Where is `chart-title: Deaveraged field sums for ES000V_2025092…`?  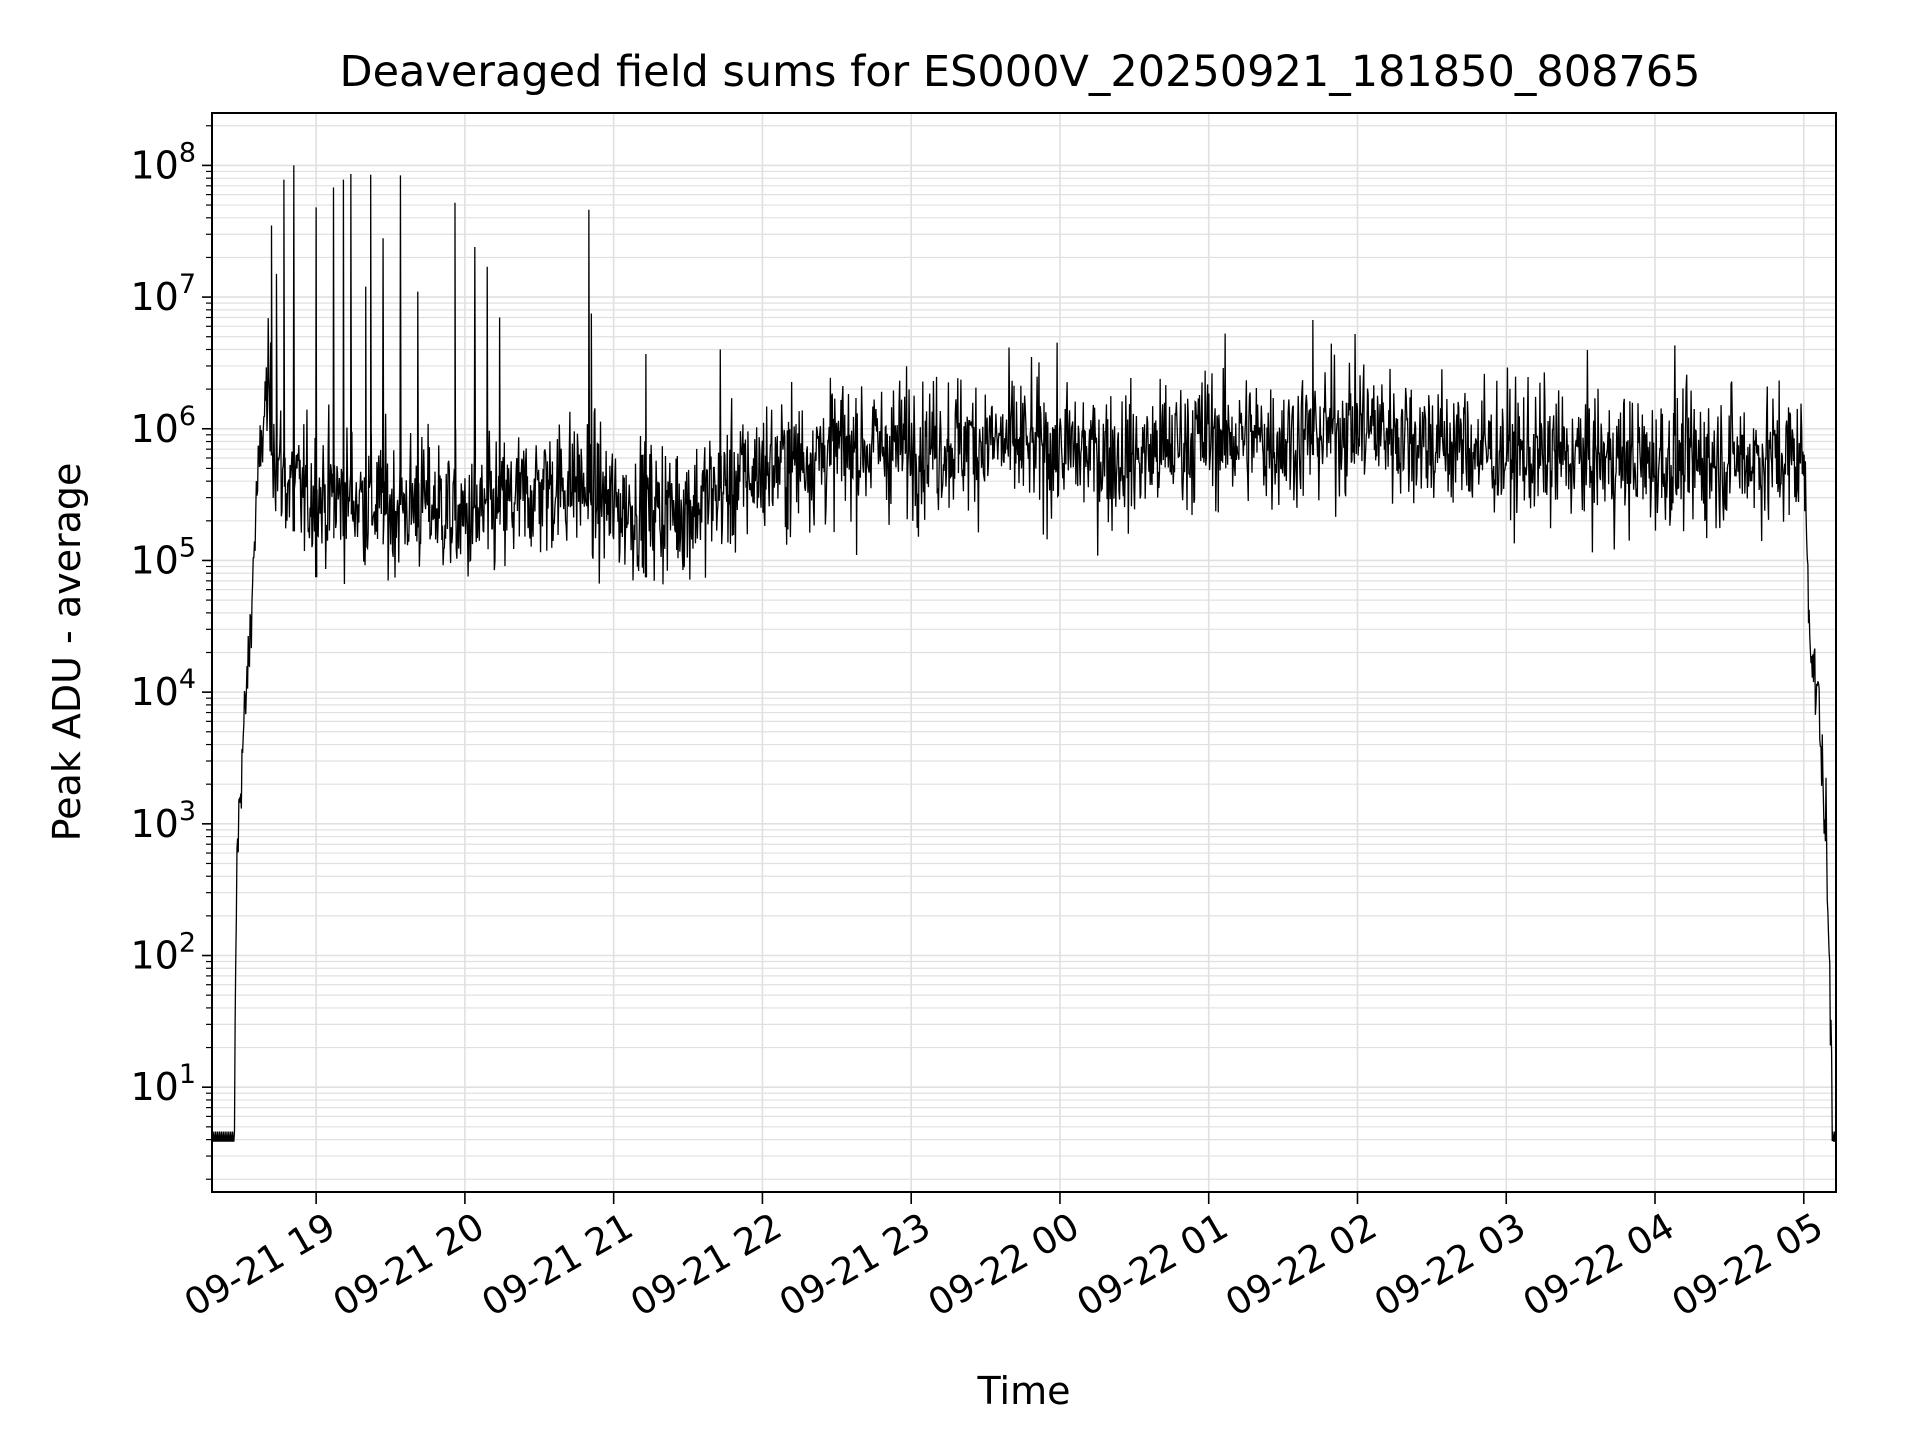
chart-title: Deaveraged field sums for ES000V_2025092… is located at coordinates (1019, 72).